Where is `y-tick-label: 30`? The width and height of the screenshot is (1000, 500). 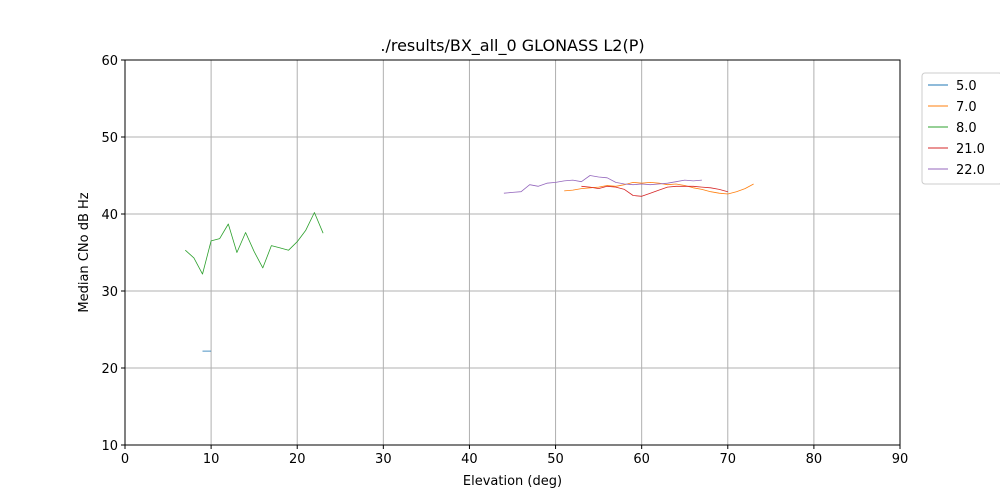 y-tick-label: 30 is located at coordinates (109, 292).